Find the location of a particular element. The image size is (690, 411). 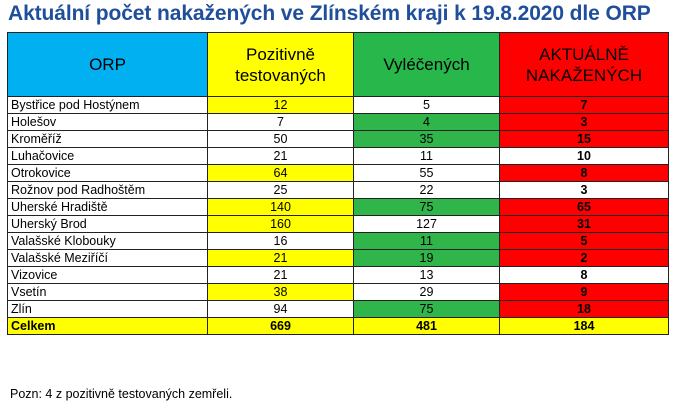

pozitivne-cell: 160 is located at coordinates (280, 224).